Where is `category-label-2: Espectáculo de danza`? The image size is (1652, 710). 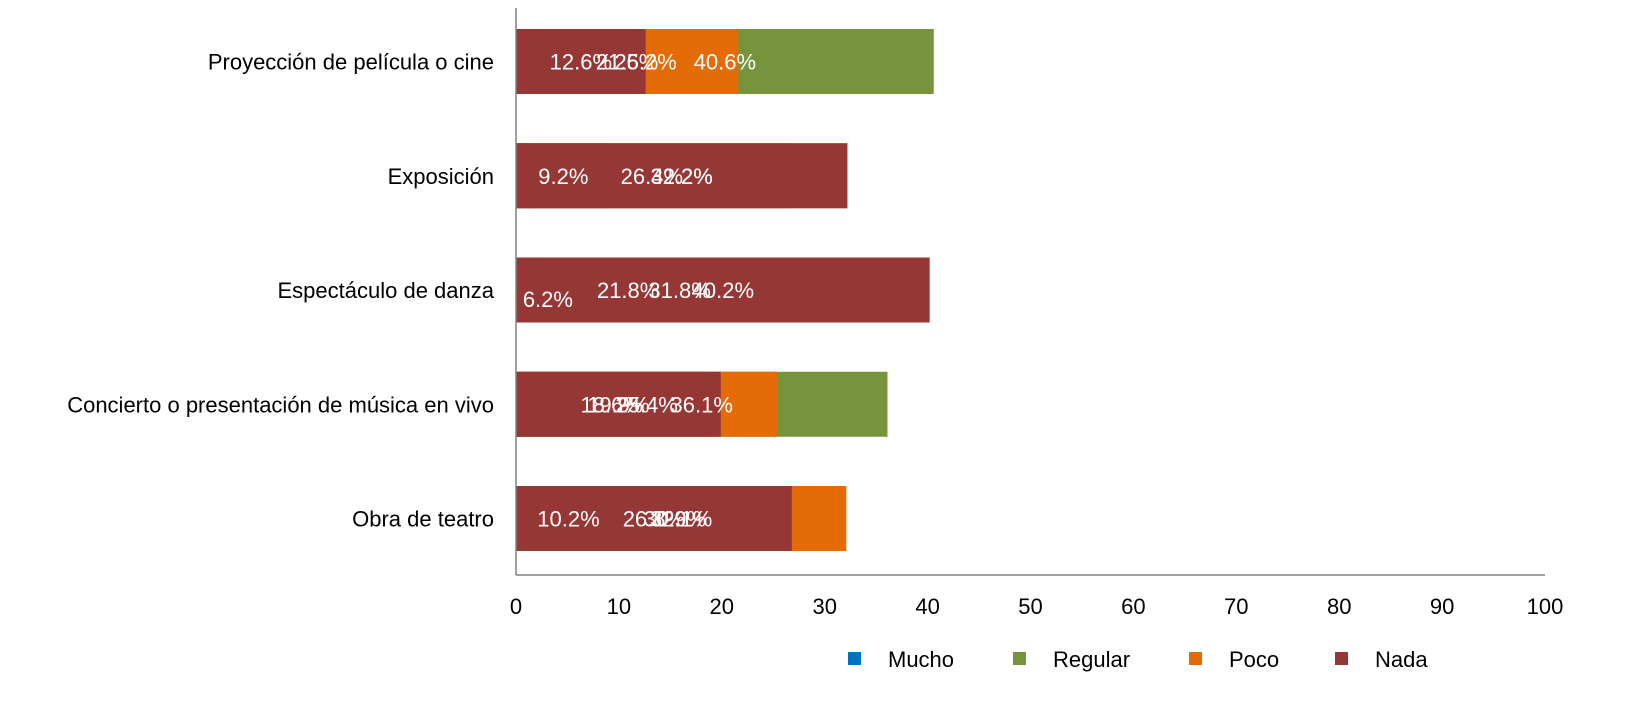
category-label-2: Espectáculo de danza is located at coordinates (386, 290).